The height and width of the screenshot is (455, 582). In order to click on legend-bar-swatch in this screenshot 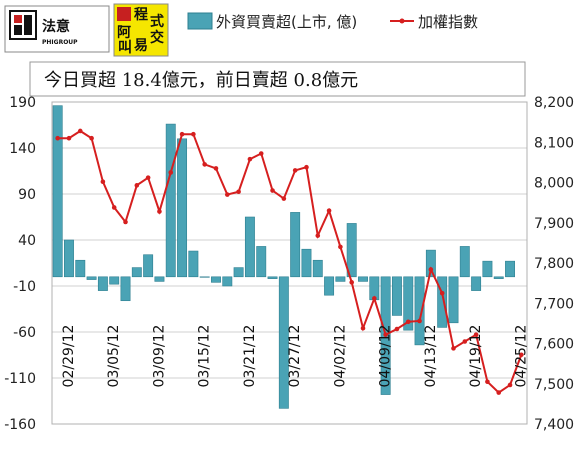, I will do `click(200, 21)`.